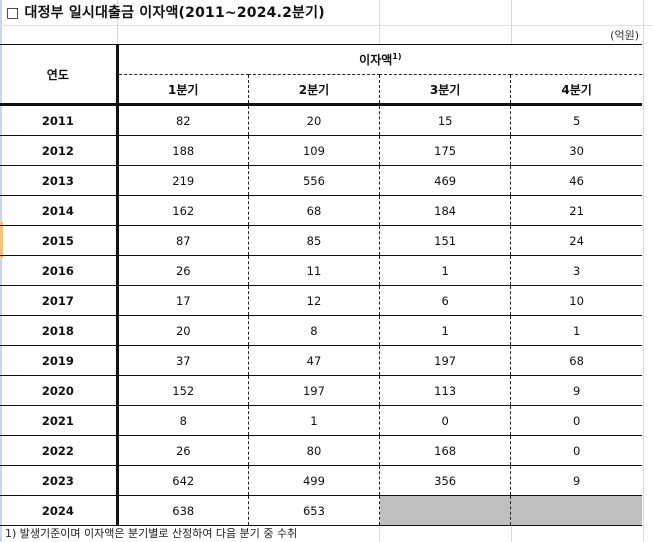 Image resolution: width=653 pixels, height=542 pixels. What do you see at coordinates (313, 480) in the screenshot?
I see `value-cell: 499` at bounding box center [313, 480].